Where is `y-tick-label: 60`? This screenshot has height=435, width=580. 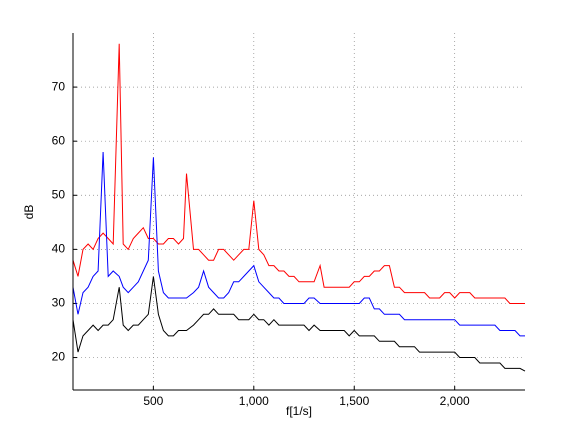
y-tick-label: 60 is located at coordinates (59, 140).